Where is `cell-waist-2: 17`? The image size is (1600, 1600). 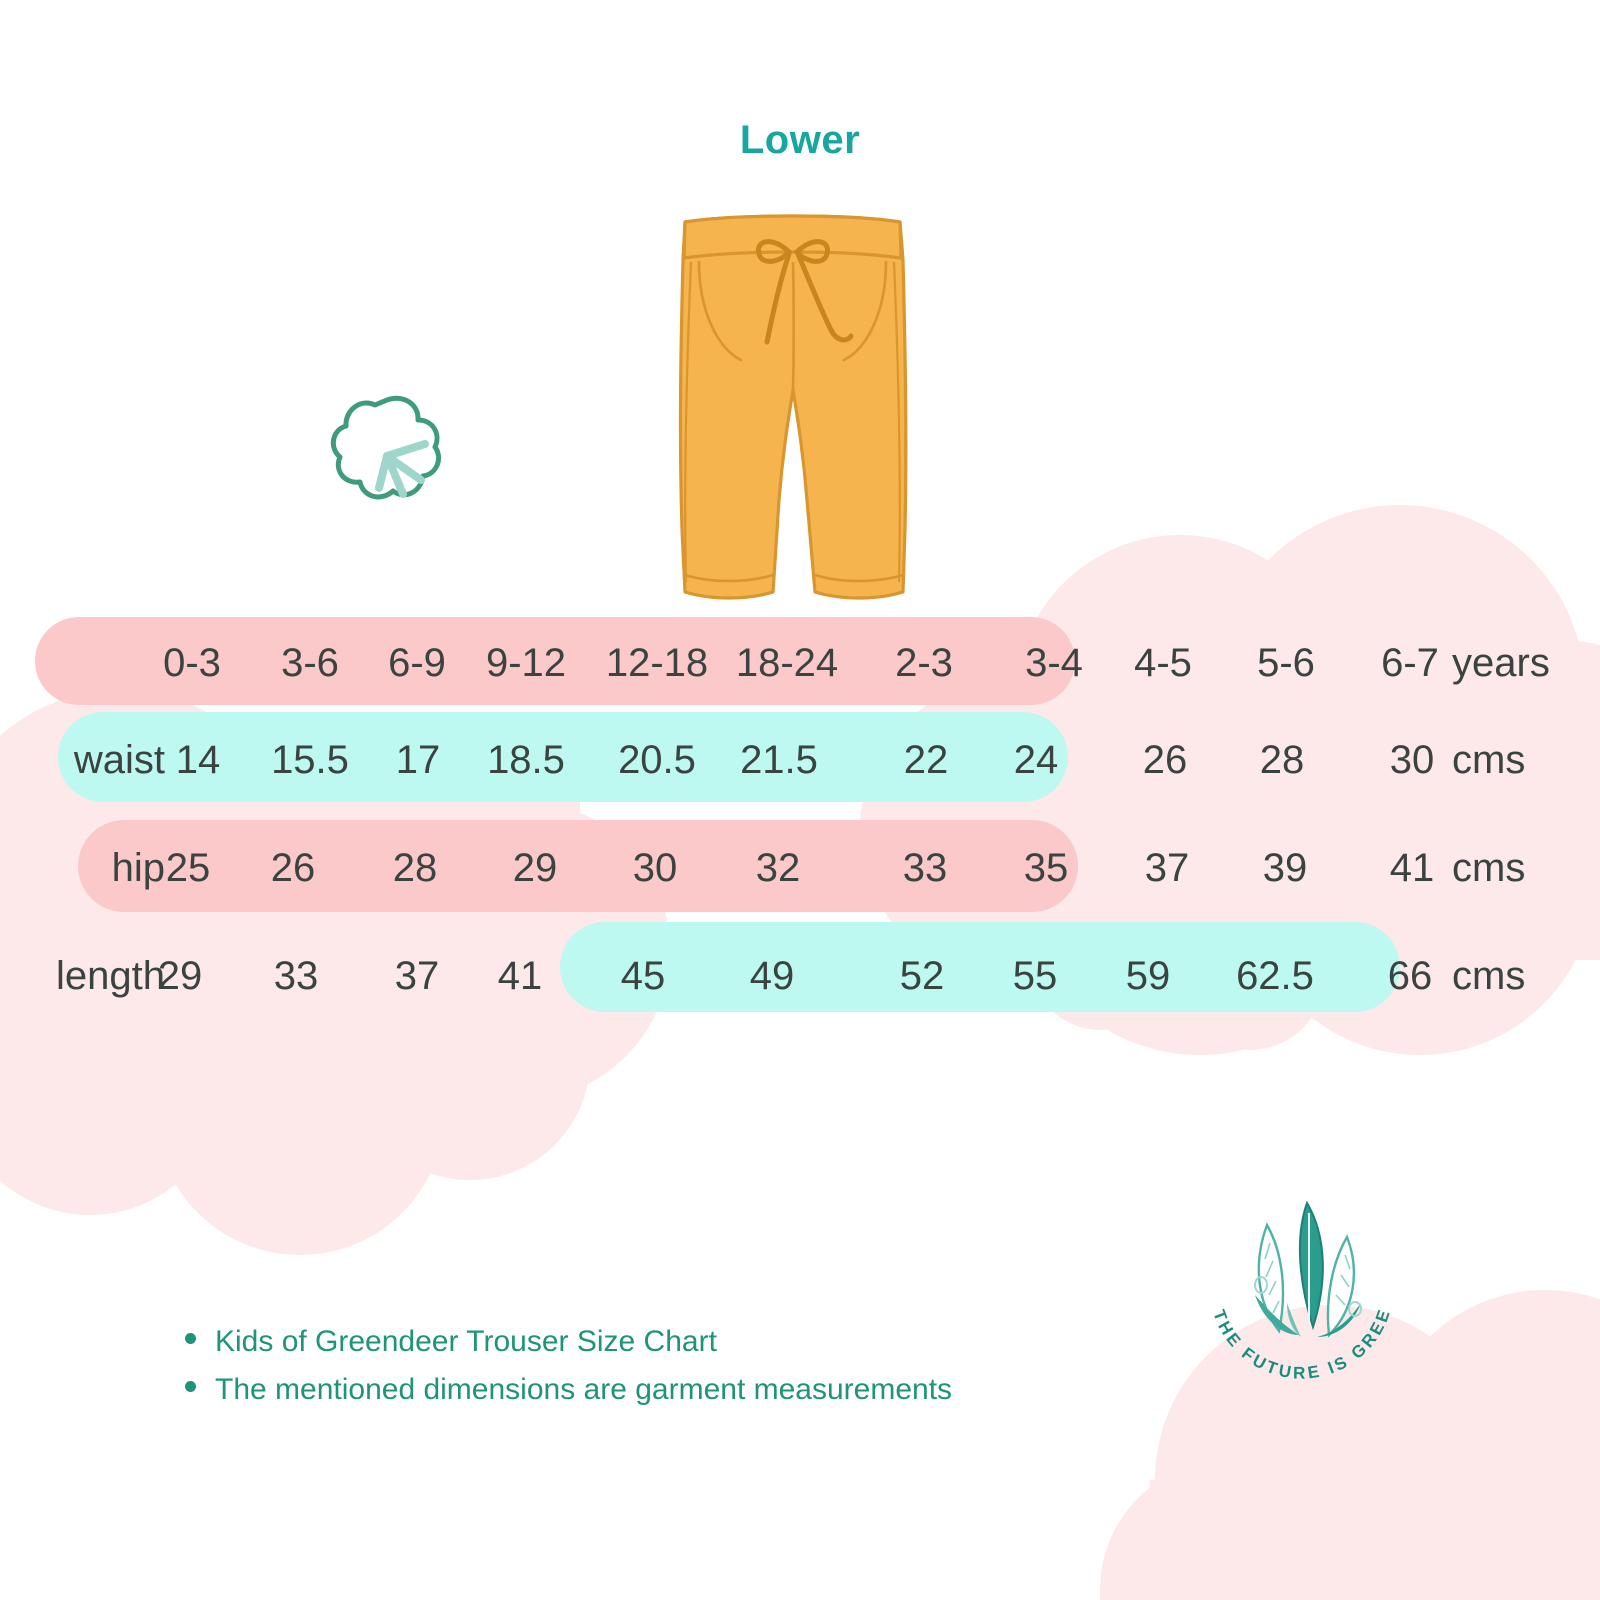 cell-waist-2: 17 is located at coordinates (418, 760).